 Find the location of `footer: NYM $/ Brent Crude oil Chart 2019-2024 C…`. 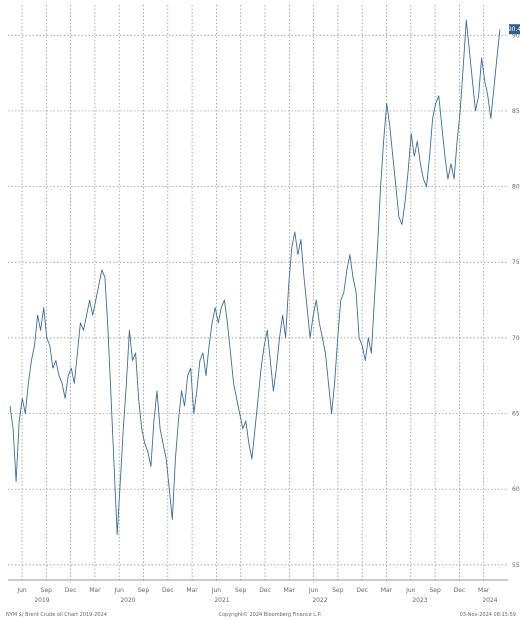

footer: NYM $/ Brent Crude oil Chart 2019-2024 C… is located at coordinates (261, 614).